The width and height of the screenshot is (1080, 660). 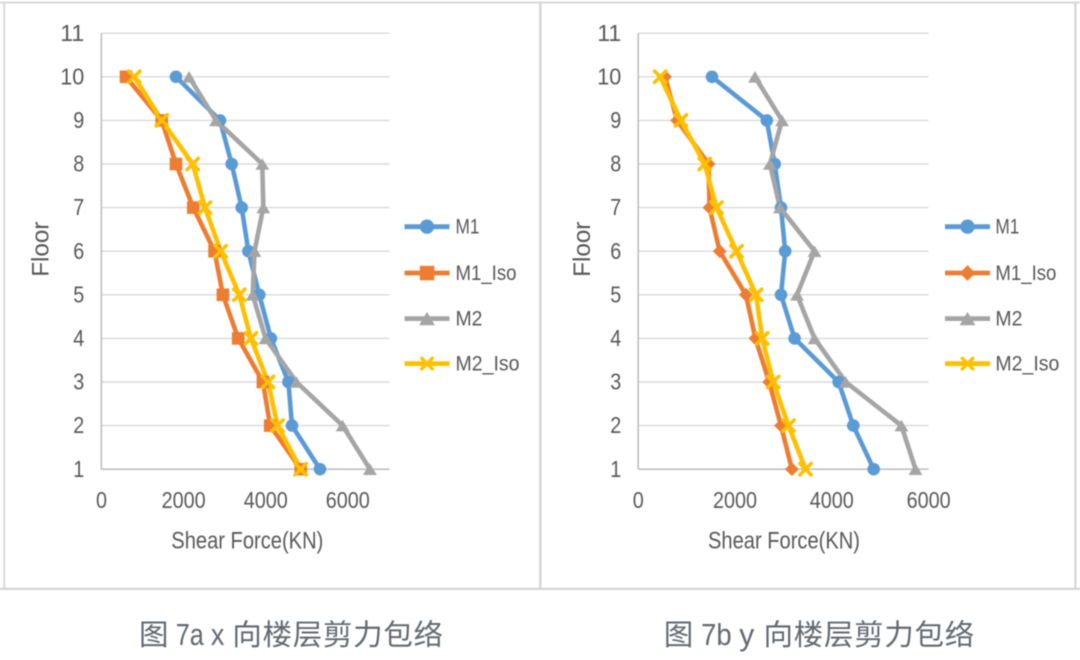 What do you see at coordinates (190, 634) in the screenshot?
I see `svg-text: 7a` at bounding box center [190, 634].